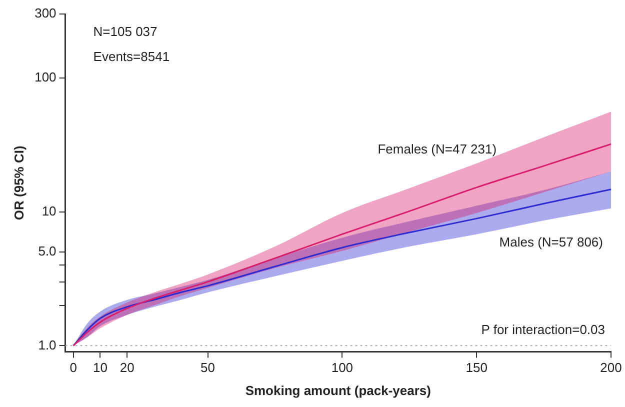 The height and width of the screenshot is (407, 625). Describe the element at coordinates (125, 31) in the screenshot. I see `annotation: N=105 037` at that location.